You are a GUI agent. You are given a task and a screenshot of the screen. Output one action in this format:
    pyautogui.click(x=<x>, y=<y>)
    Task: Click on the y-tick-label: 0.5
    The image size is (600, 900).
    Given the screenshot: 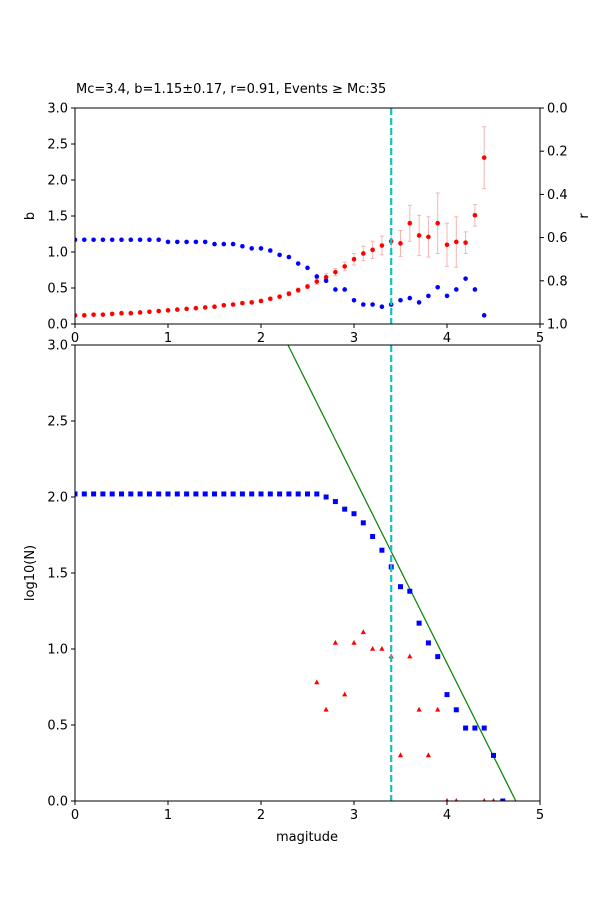 What is the action you would take?
    pyautogui.click(x=57, y=726)
    